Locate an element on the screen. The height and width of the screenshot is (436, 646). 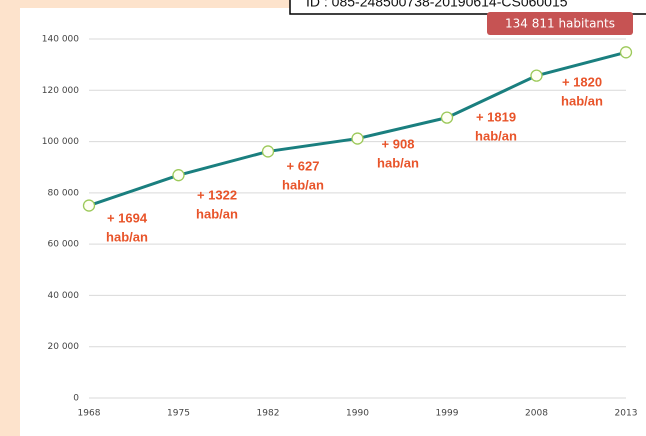
annotation: + 1820 is located at coordinates (582, 81).